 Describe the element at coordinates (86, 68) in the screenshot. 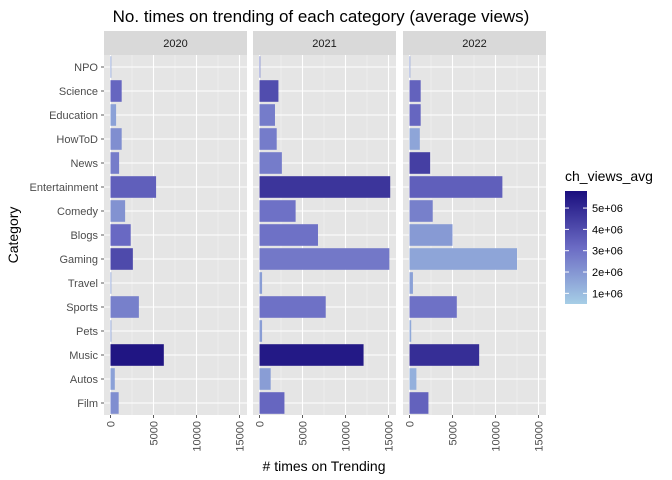

I see `y-tick-label: NPO` at that location.